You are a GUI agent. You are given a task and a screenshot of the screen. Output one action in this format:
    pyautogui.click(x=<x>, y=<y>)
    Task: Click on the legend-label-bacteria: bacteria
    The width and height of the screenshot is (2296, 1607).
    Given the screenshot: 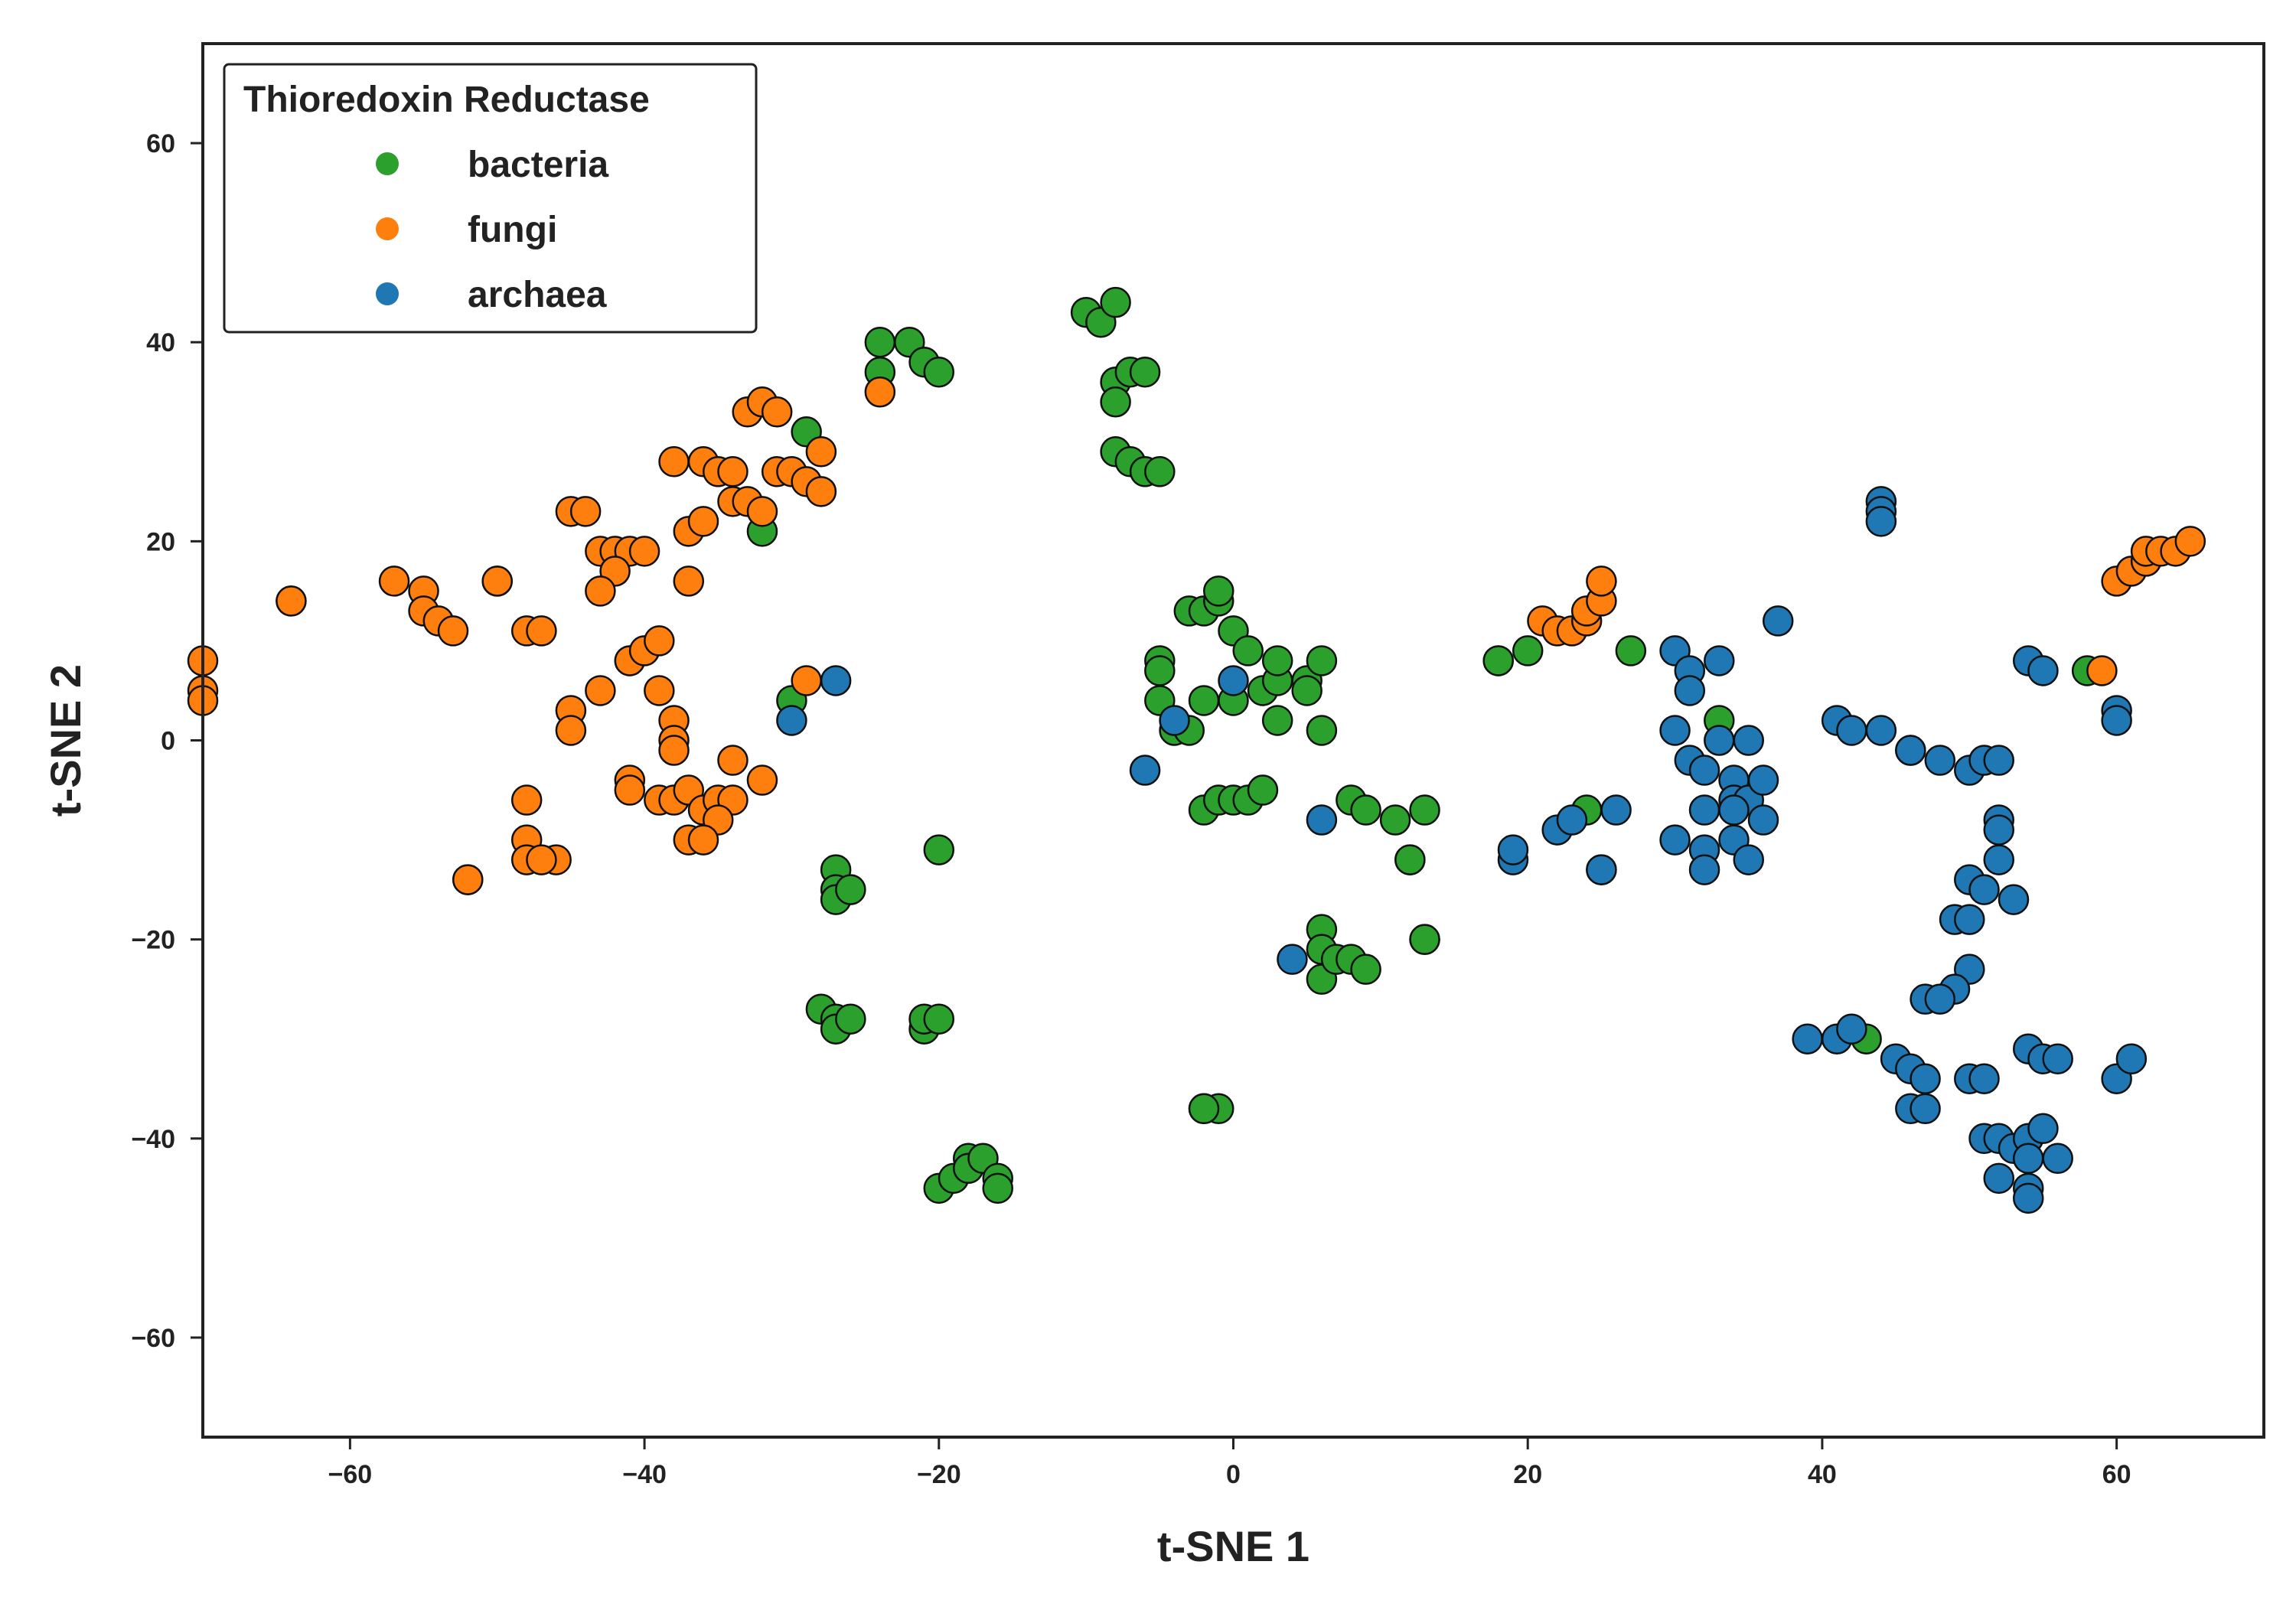 What is the action you would take?
    pyautogui.click(x=538, y=165)
    